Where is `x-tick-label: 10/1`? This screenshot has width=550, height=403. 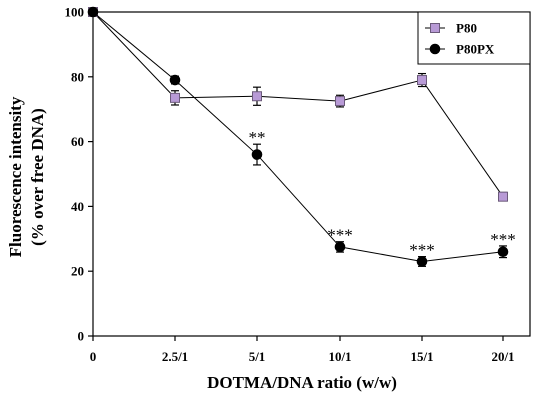 x-tick-label: 10/1 is located at coordinates (339, 356).